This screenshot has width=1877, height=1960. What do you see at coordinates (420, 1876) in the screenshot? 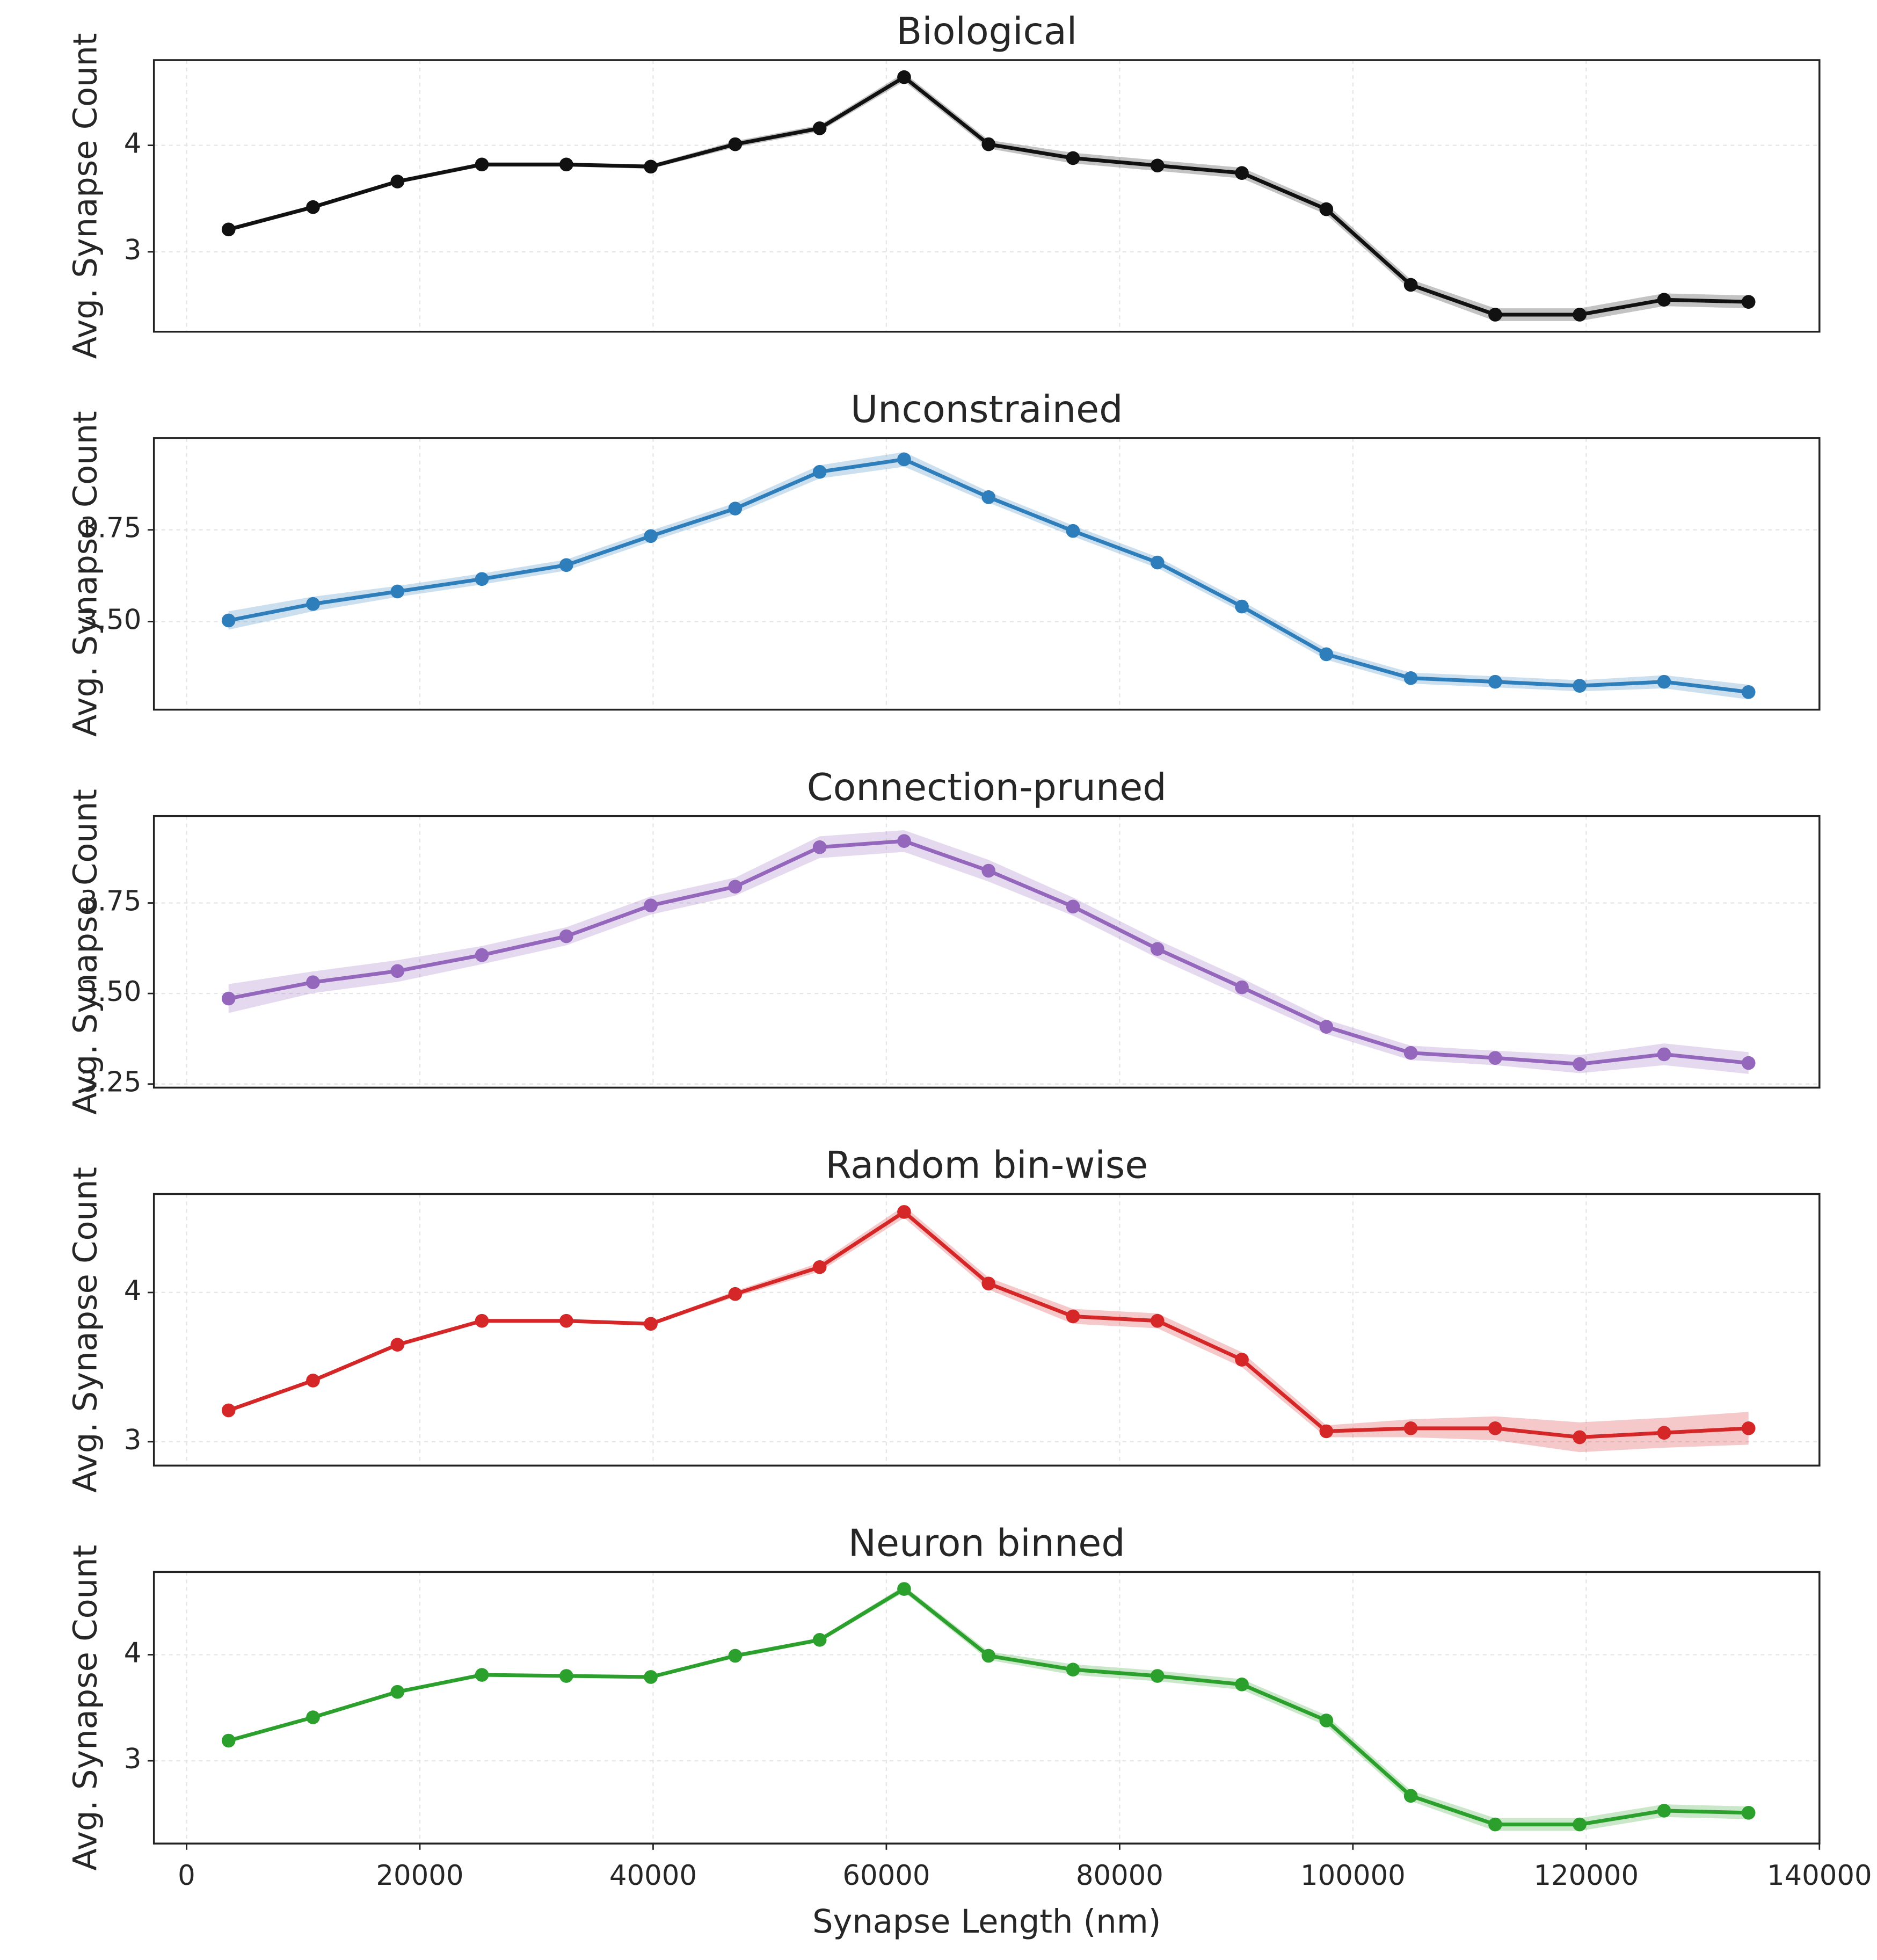
I see `x-tick-label: 20000` at bounding box center [420, 1876].